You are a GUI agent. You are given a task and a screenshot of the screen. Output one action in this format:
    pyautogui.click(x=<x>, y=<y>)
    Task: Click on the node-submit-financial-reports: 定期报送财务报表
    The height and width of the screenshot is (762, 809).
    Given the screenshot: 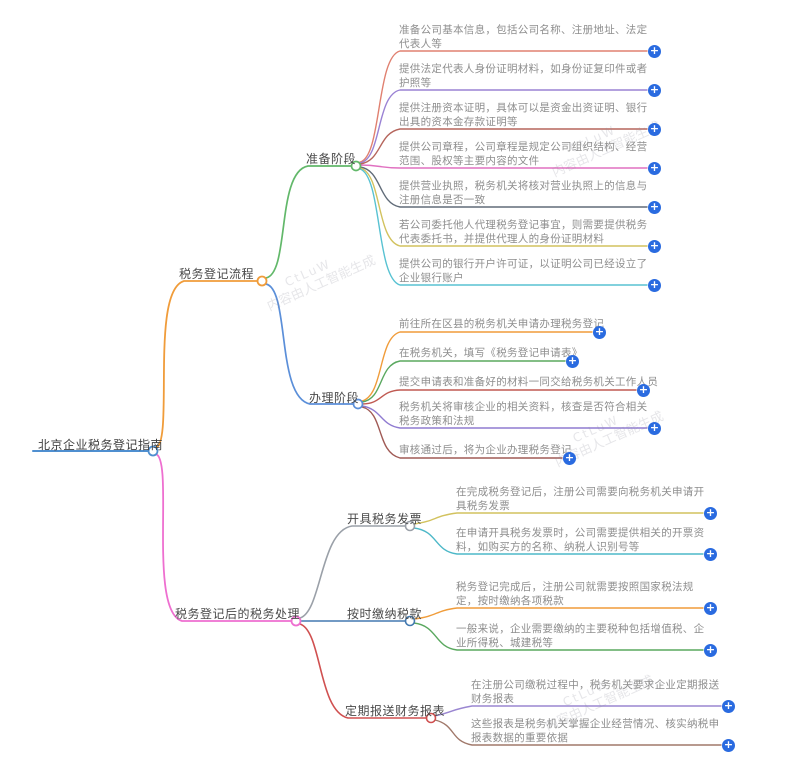 What is the action you would take?
    pyautogui.click(x=395, y=711)
    